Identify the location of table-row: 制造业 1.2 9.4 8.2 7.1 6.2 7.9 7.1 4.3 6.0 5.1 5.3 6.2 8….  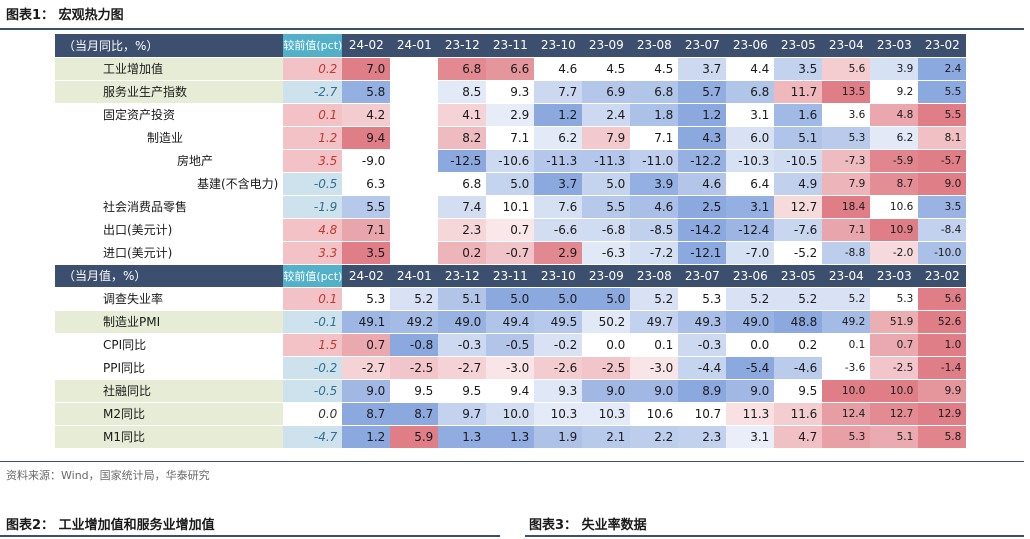
(511, 138).